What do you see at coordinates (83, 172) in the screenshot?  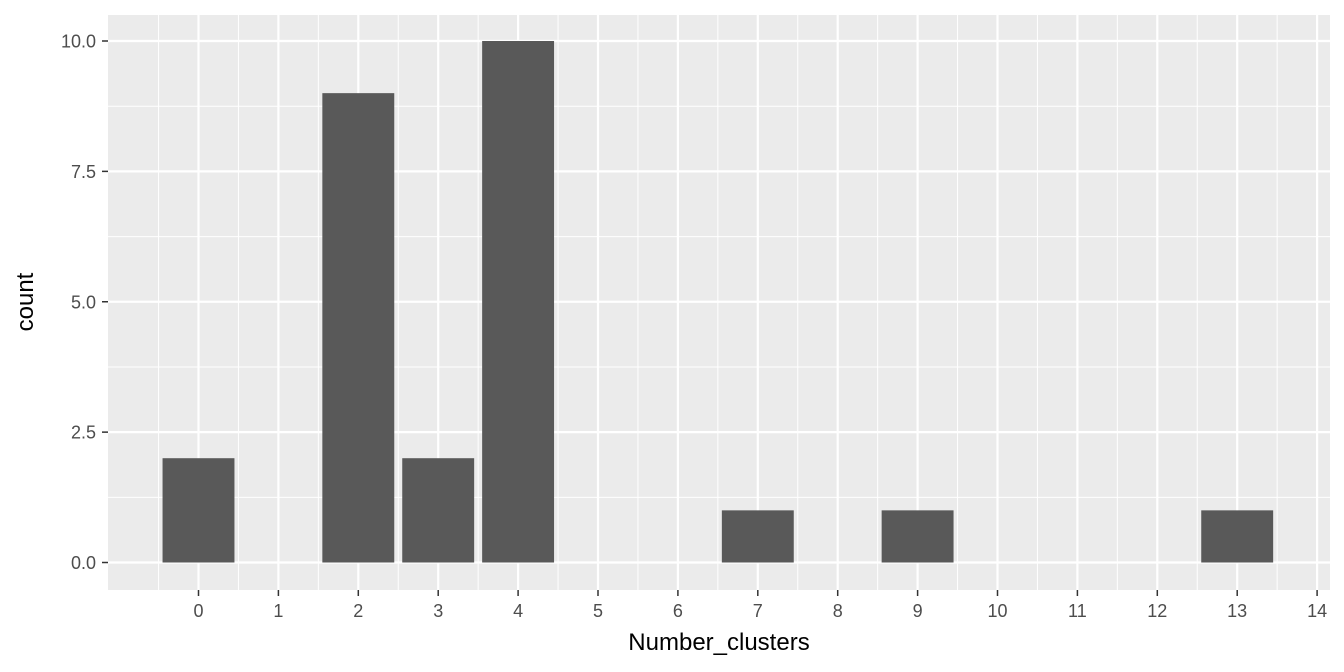 I see `y-tick-label: 7.5` at bounding box center [83, 172].